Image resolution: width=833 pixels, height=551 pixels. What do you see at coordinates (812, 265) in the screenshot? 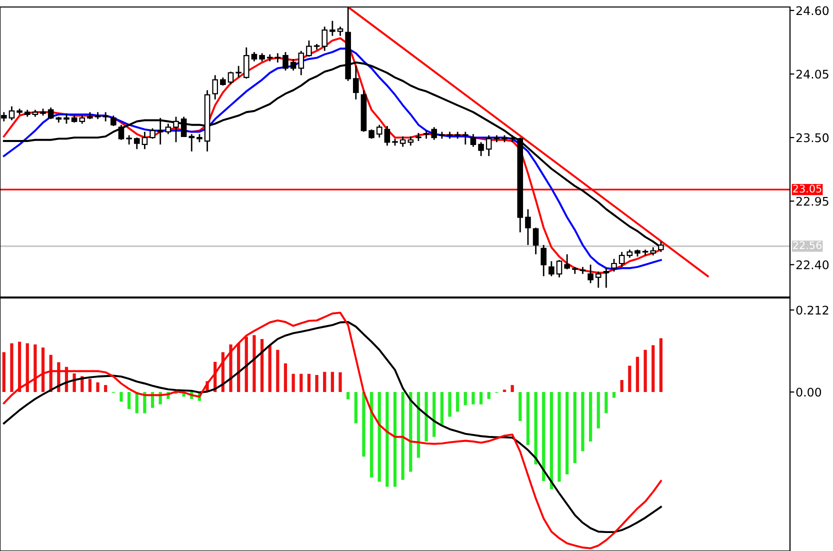
I see `y-tick-label: 22.40` at bounding box center [812, 265].